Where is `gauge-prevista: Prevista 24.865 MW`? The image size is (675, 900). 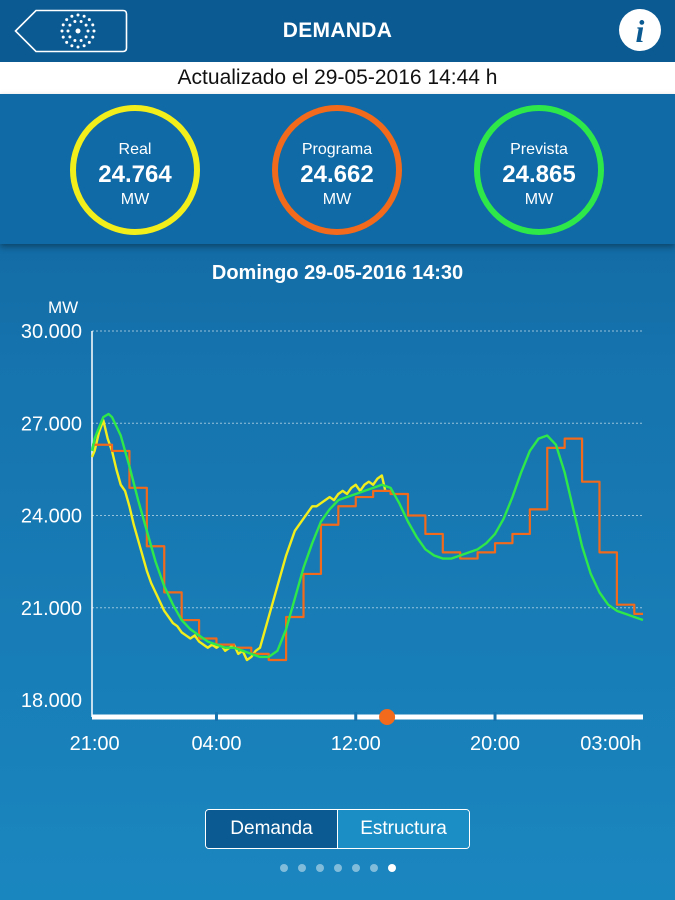
gauge-prevista: Prevista 24.865 MW is located at coordinates (539, 170).